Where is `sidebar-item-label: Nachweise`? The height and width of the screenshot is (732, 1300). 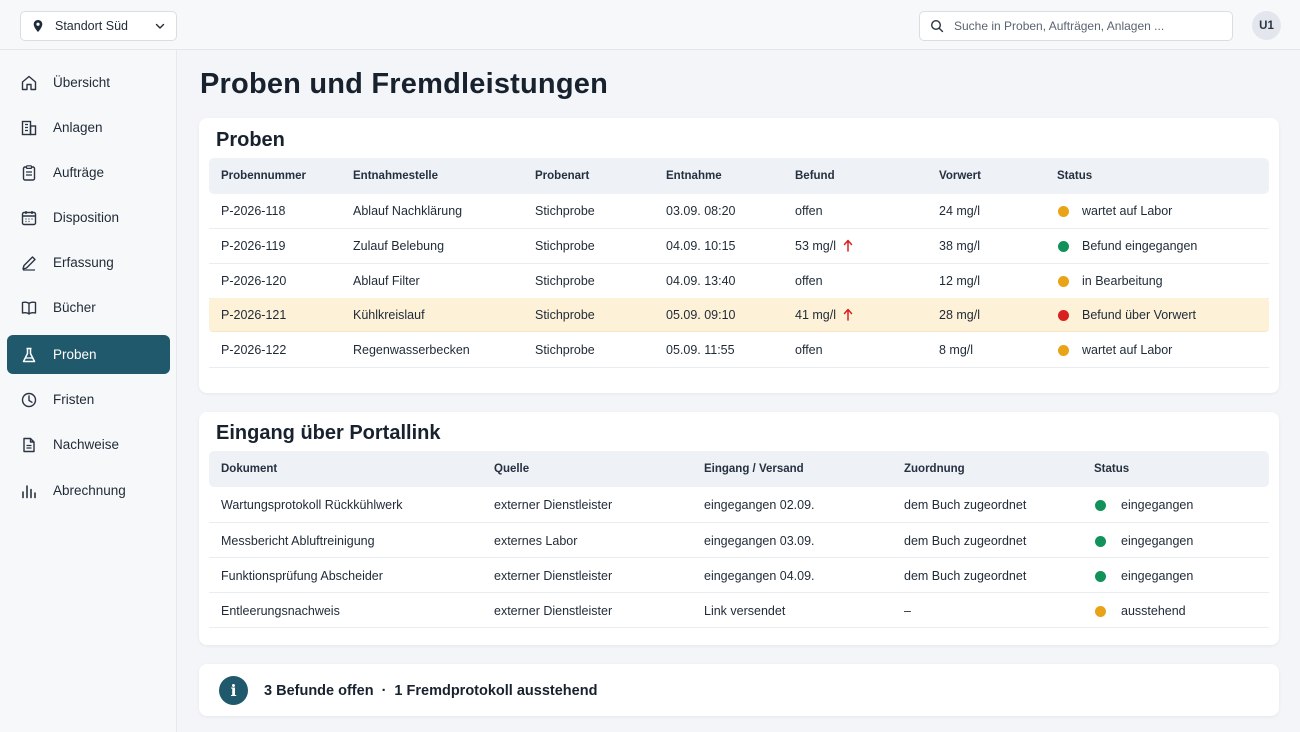
sidebar-item-label: Nachweise is located at coordinates (86, 444).